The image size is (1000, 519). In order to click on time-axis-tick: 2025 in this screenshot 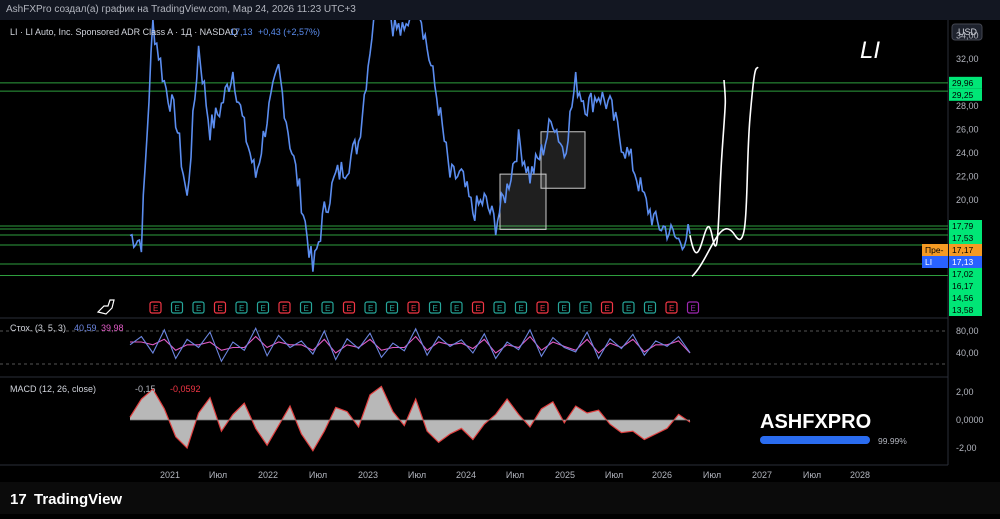, I will do `click(565, 475)`.